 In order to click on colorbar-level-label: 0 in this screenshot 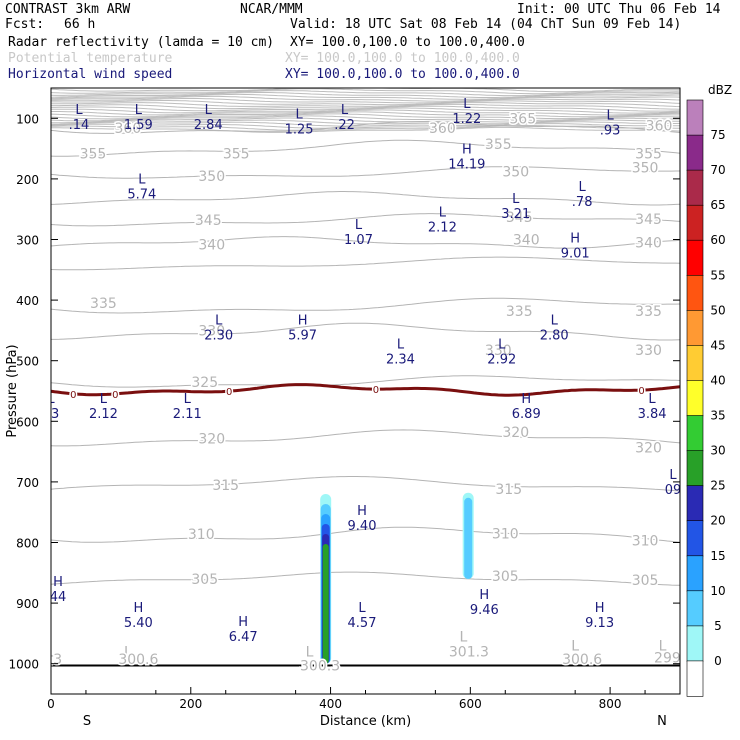, I will do `click(718, 661)`.